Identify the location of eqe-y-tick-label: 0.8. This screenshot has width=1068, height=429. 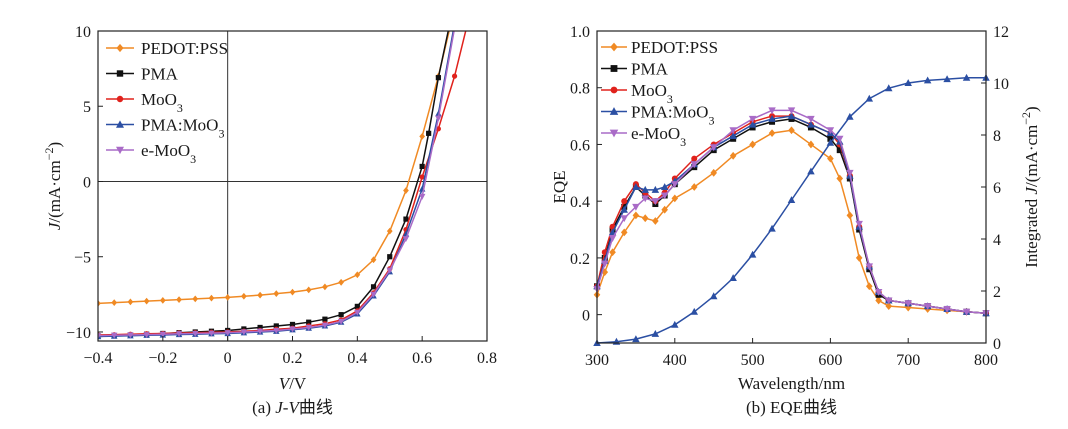
(580, 89).